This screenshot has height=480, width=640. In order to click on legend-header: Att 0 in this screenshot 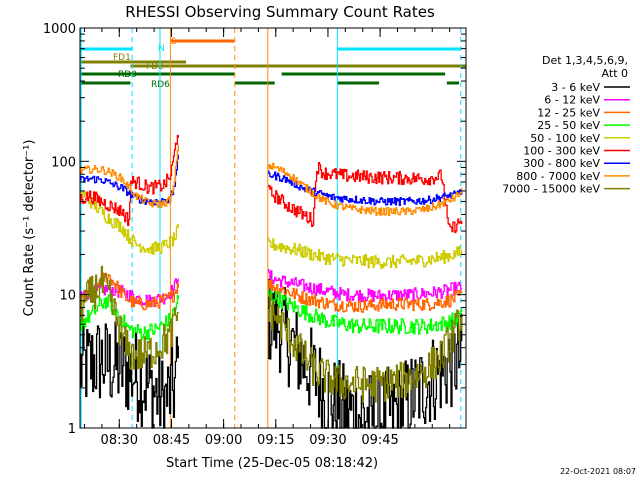, I will do `click(615, 73)`.